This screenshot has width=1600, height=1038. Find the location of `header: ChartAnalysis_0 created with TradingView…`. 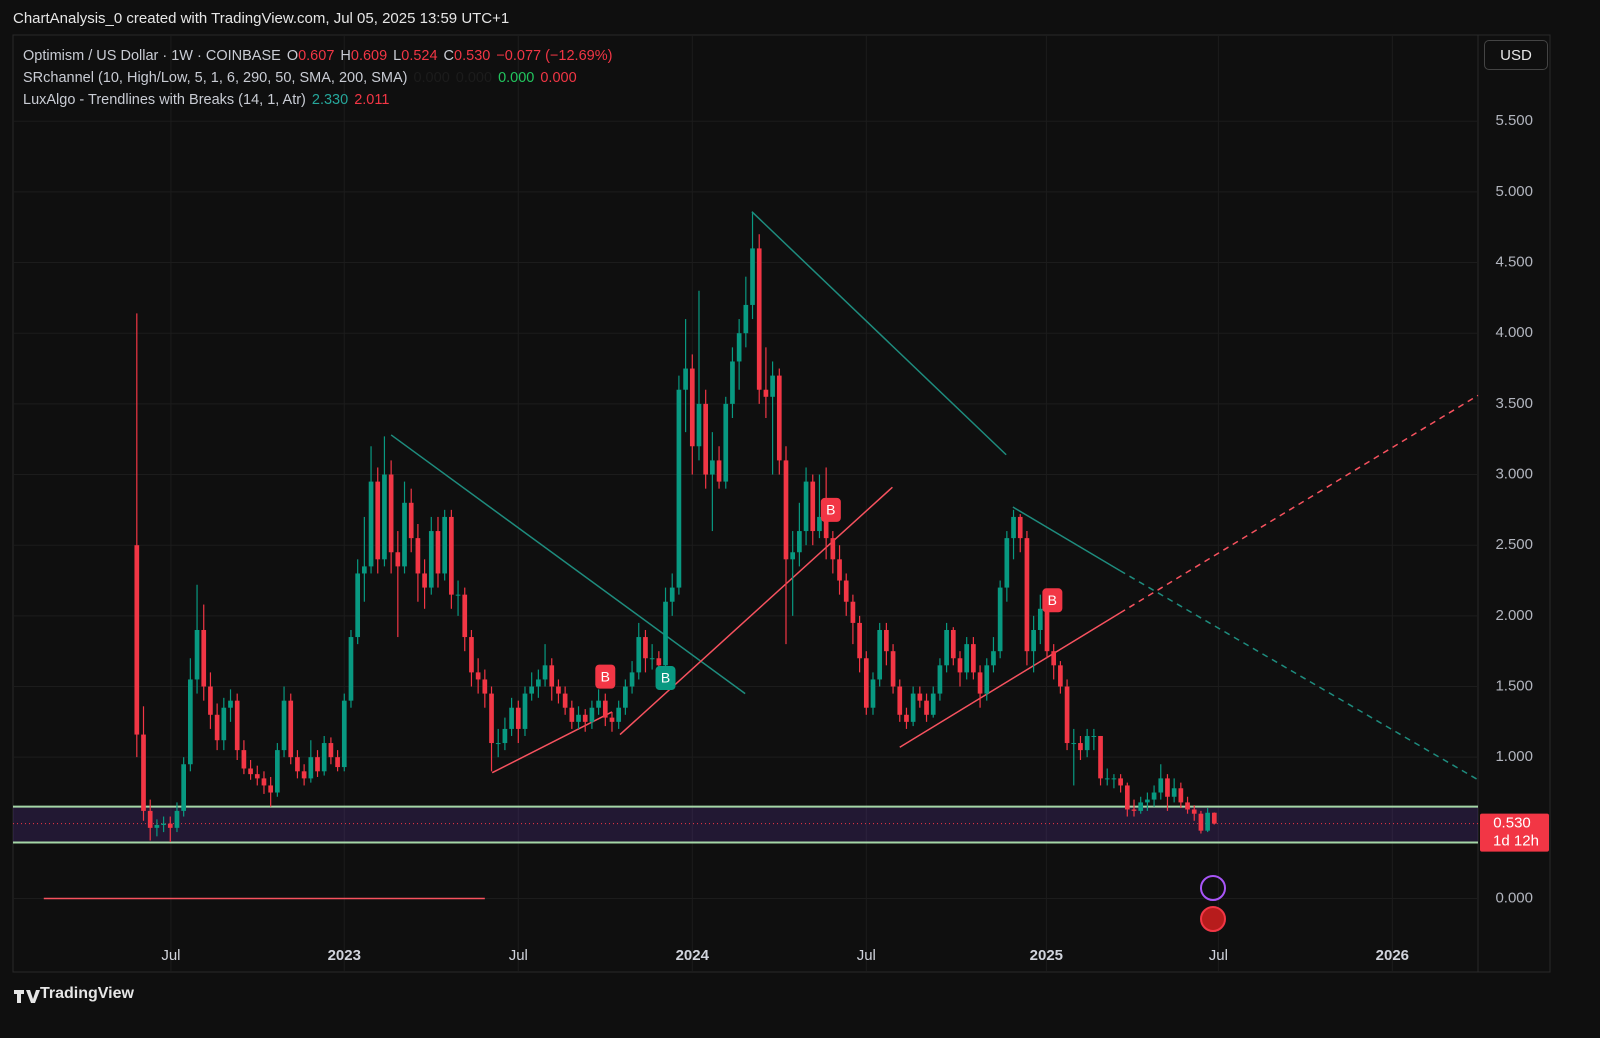

header: ChartAnalysis_0 created with TradingView… is located at coordinates (261, 18).